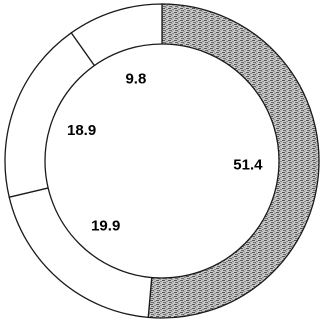  Describe the element at coordinates (81, 130) in the screenshot. I see `slice-label-18.9: 18.9` at that location.